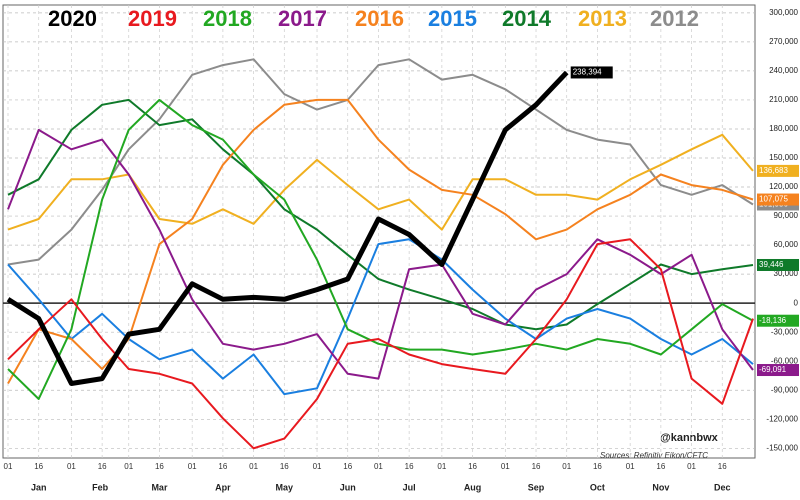 This screenshot has height=500, width=800. Describe the element at coordinates (152, 18) in the screenshot. I see `legend-entry: 2019` at that location.